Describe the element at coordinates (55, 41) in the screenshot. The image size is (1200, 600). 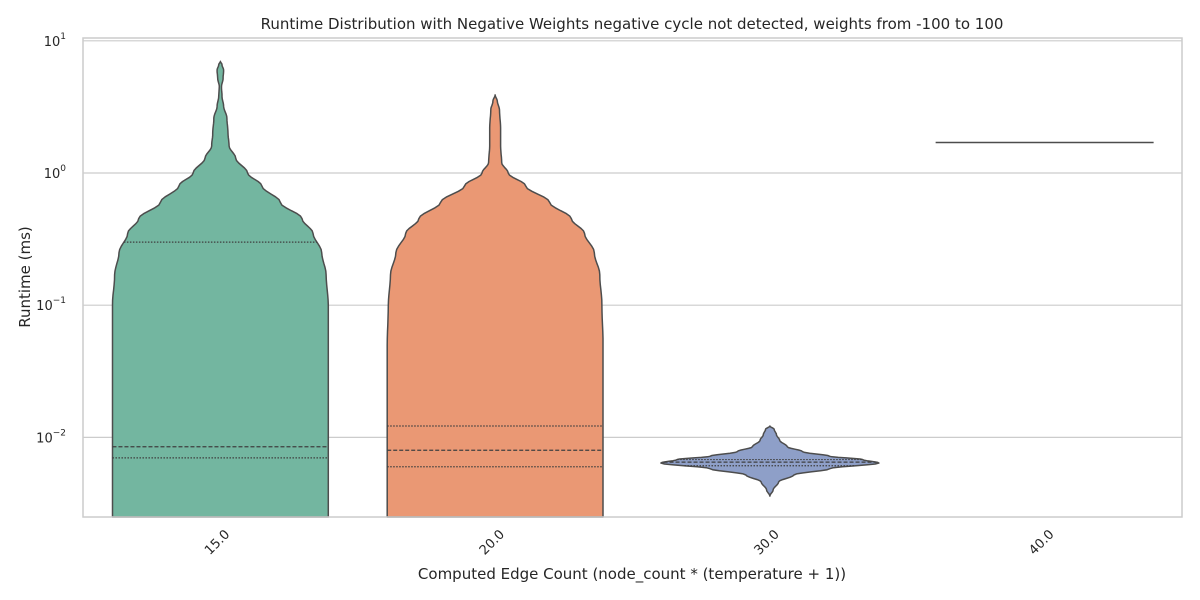
I see `y-tick-label: 10¹` at that location.